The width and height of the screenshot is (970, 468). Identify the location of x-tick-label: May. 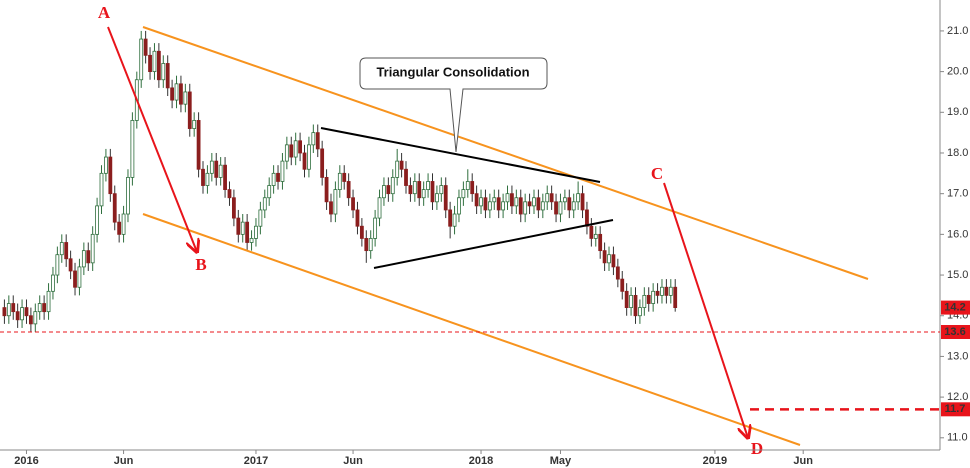
(561, 461).